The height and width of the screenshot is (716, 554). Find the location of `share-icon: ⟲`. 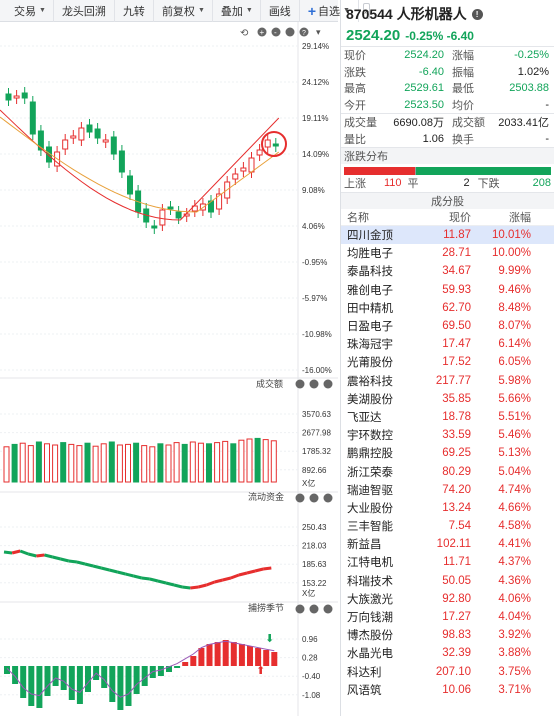

share-icon: ⟲ is located at coordinates (244, 33).